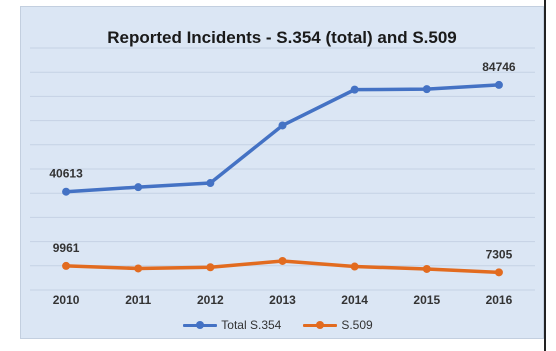  I want to click on legend-swatch-total-s354, so click(200, 325).